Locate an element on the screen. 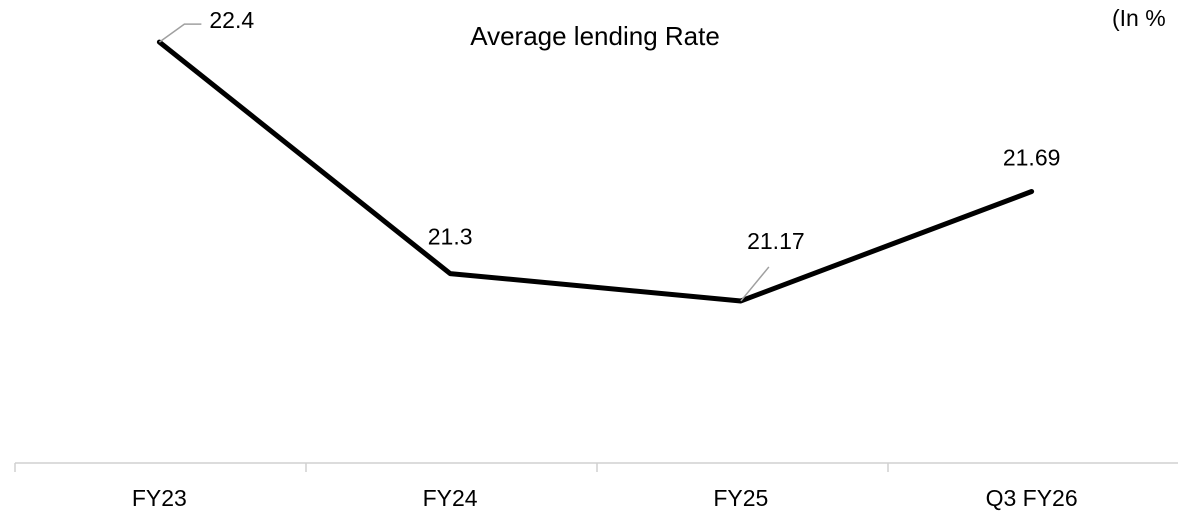 The height and width of the screenshot is (521, 1178). data-label: 22.4 is located at coordinates (231, 20).